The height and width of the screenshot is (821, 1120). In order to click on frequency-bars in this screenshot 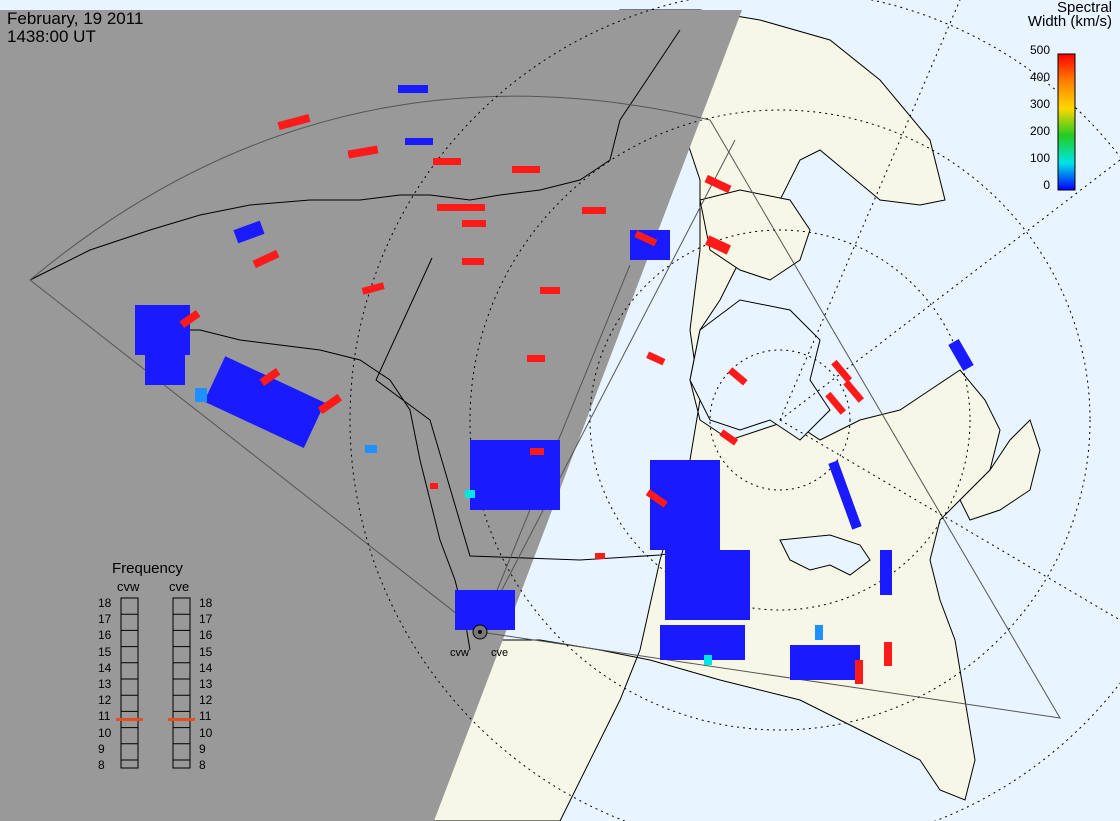, I will do `click(155, 683)`.